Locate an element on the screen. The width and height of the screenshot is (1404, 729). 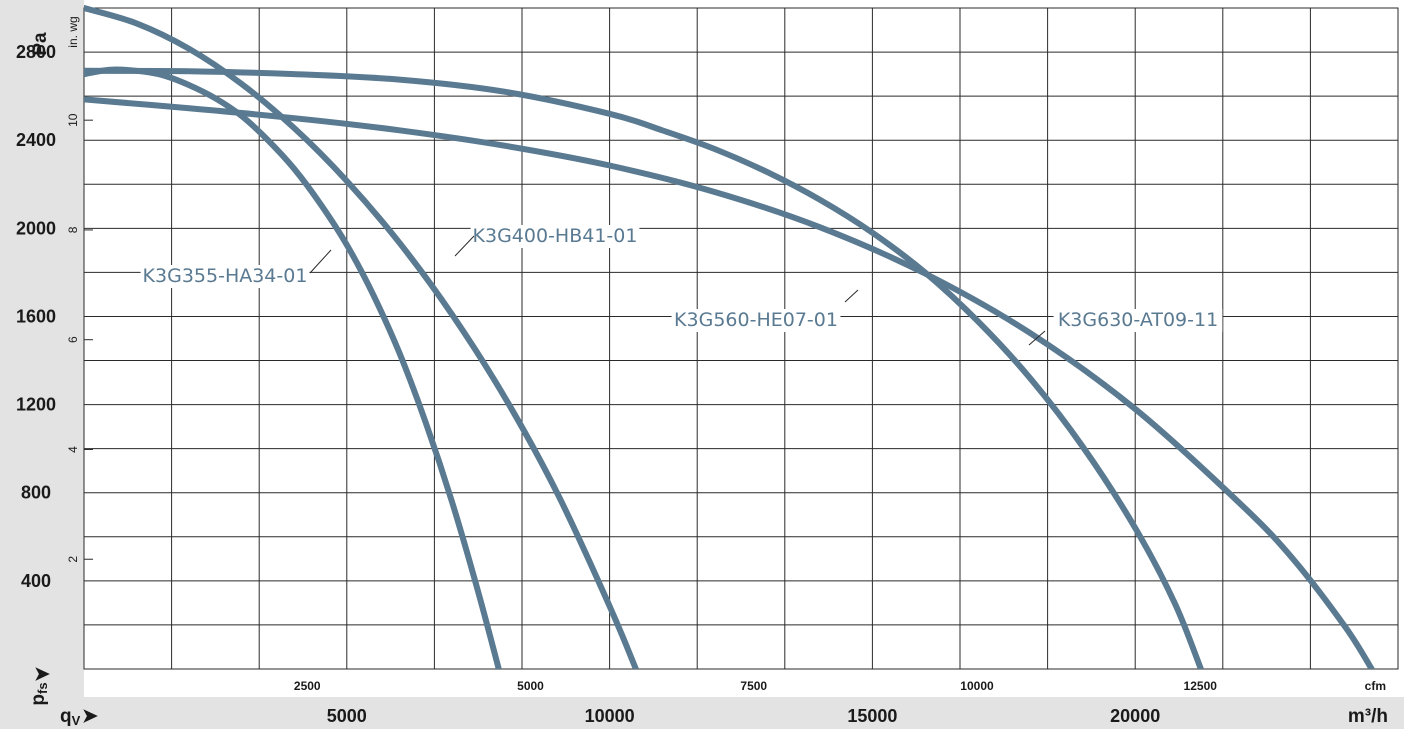
tick-label-m3h: 15000 is located at coordinates (872, 716).